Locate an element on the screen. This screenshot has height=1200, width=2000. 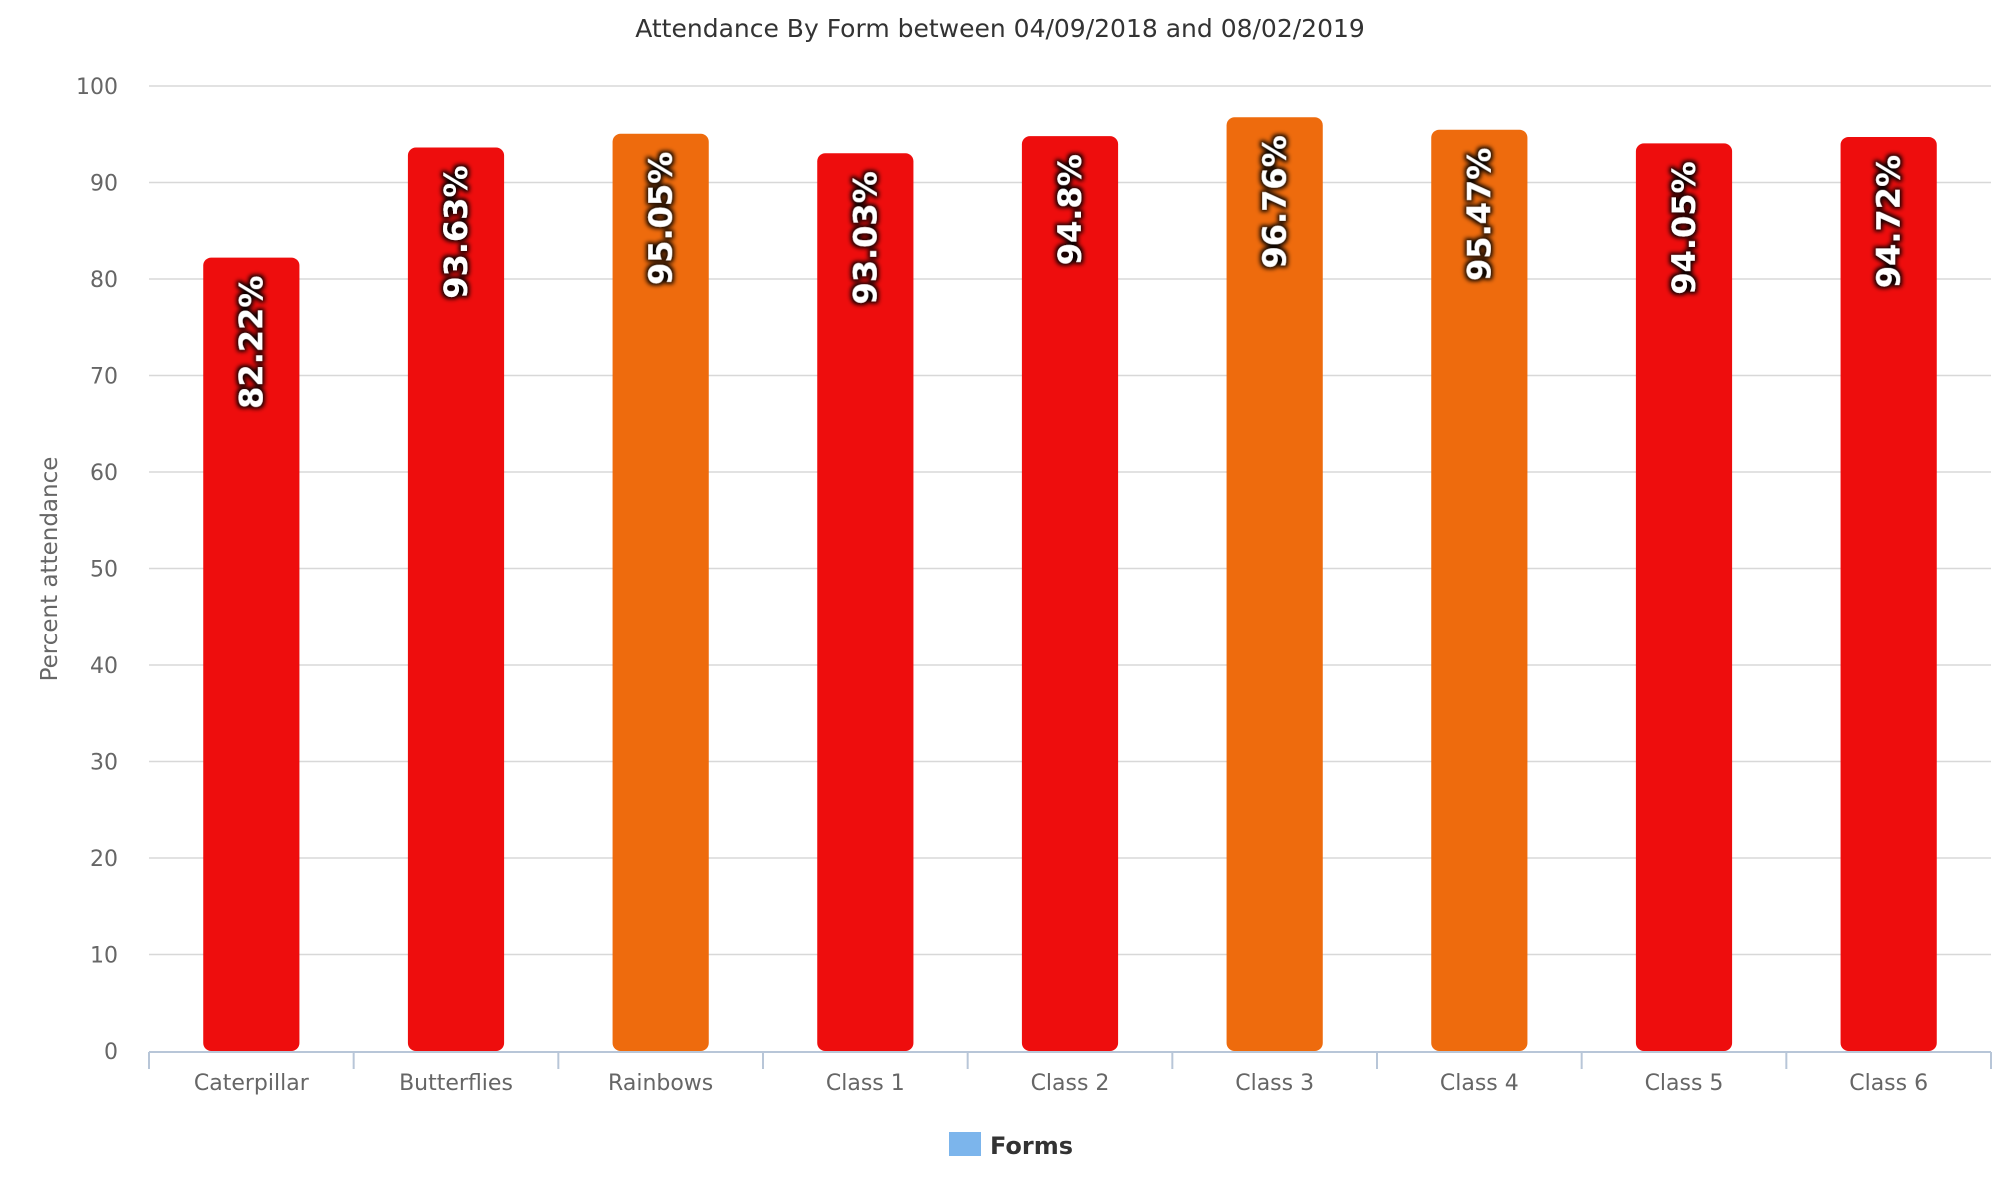
legend: Forms is located at coordinates (1011, 1146).